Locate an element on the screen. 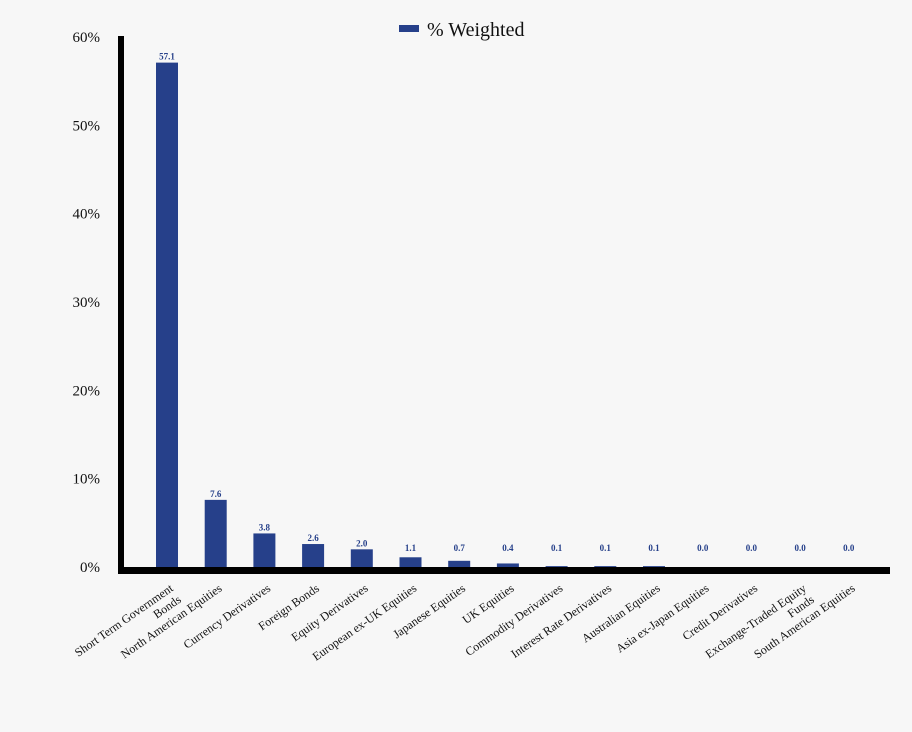 The height and width of the screenshot is (732, 912). data-label: 0.7 is located at coordinates (460, 548).